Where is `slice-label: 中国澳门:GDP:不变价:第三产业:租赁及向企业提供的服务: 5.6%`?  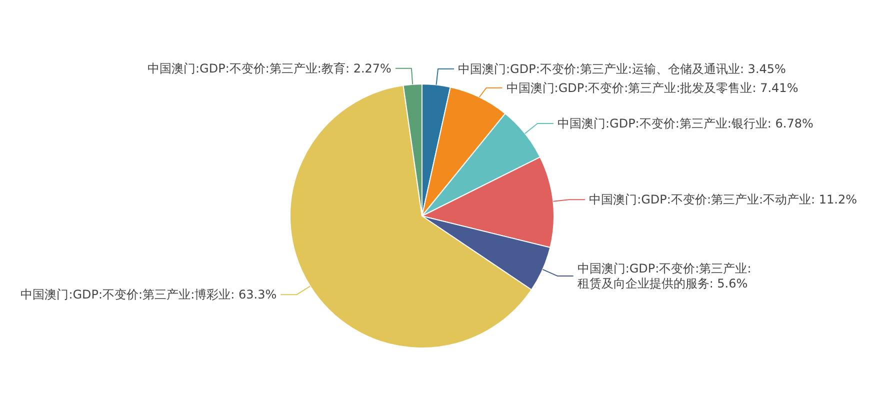
slice-label: 中国澳门:GDP:不变价:第三产业:租赁及向企业提供的服务: 5.6% is located at coordinates (664, 275).